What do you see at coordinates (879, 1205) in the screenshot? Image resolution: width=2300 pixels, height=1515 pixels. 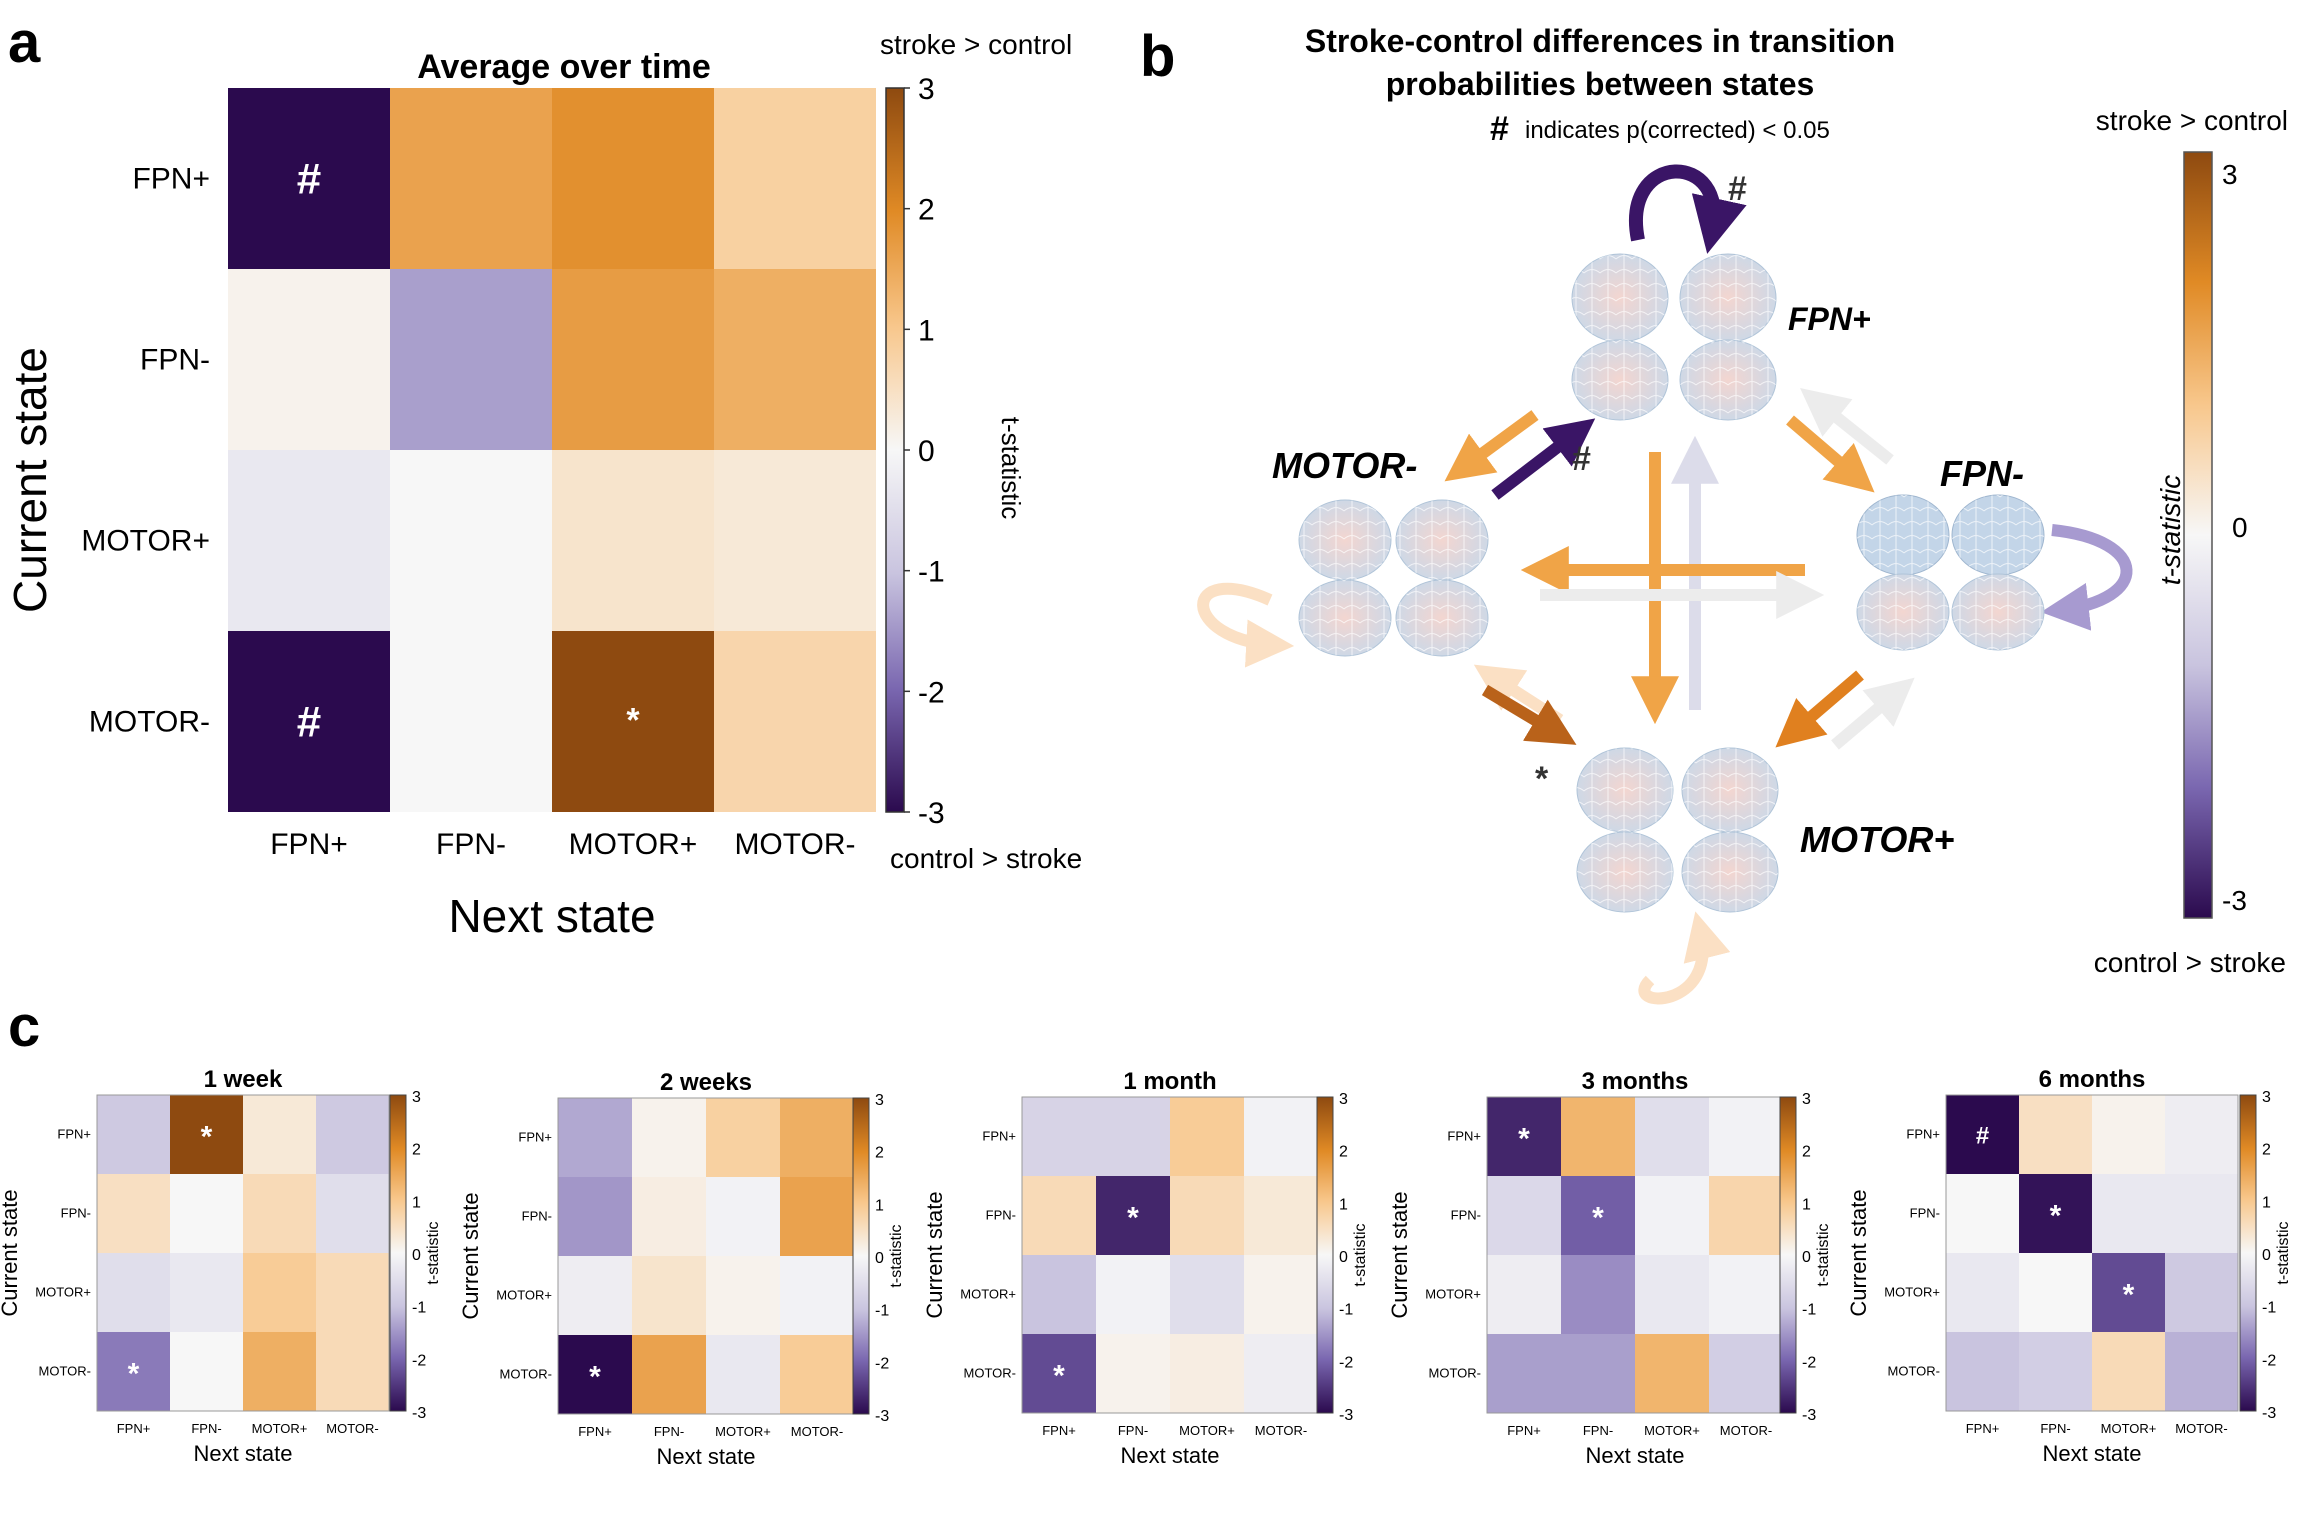 I see `c1-cb-tick-2: 1` at bounding box center [879, 1205].